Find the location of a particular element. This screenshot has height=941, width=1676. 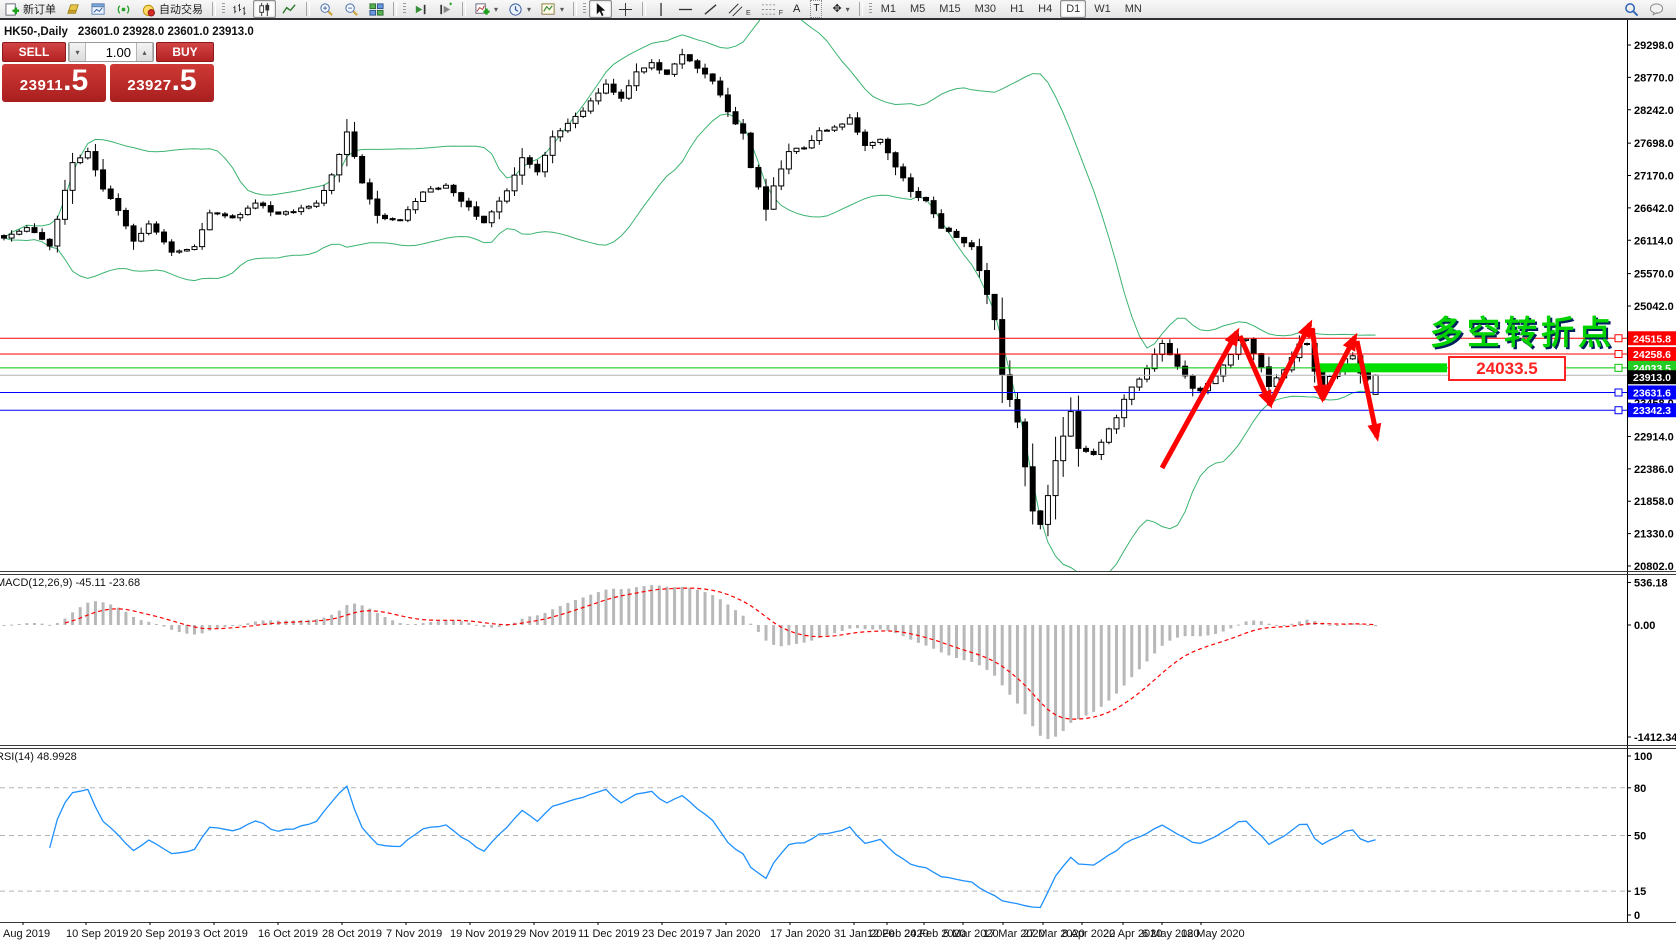

toolbar-right-group is located at coordinates (1644, 9).